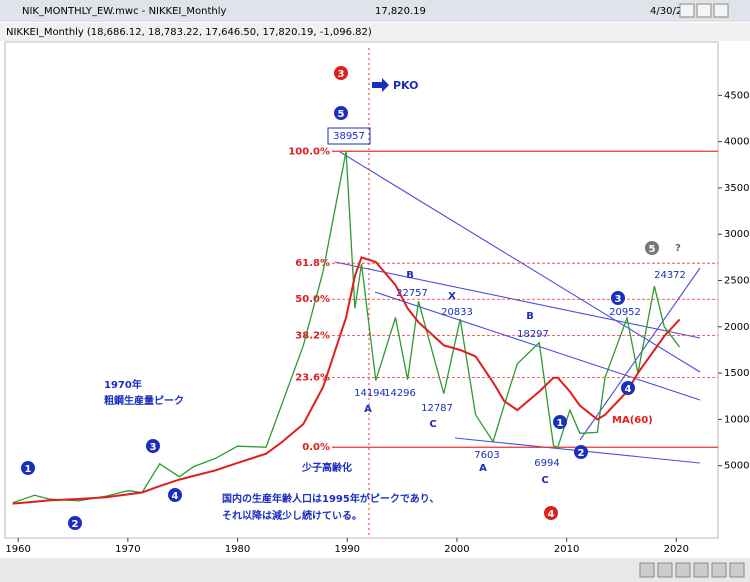 This screenshot has width=750, height=582. I want to click on subtitle-bar, so click(375, 32).